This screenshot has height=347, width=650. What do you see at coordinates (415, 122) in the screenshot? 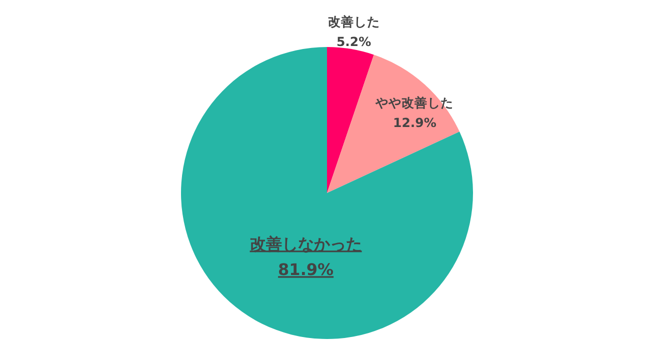
I see `data-label: 12.9%` at bounding box center [415, 122].